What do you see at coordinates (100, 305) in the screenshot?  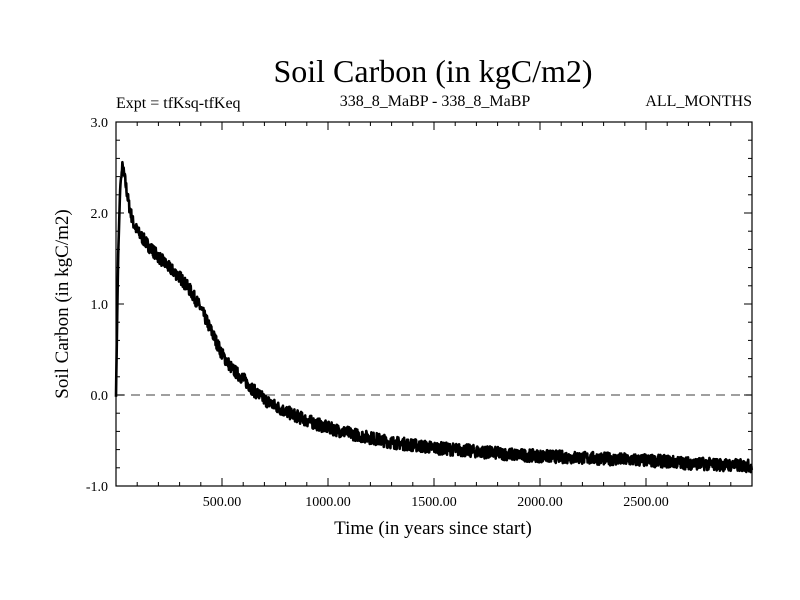 I see `y-tick-label: 1.0` at bounding box center [100, 305].